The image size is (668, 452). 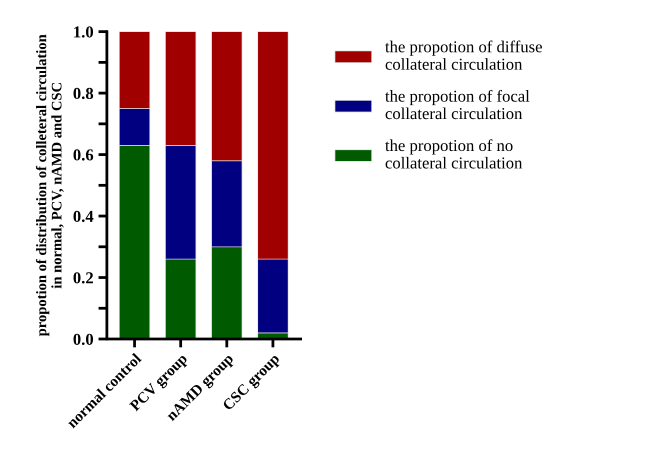 I want to click on y-axis-title: propotion of distribution of colleteral circulation in normal, PCV, nAMD and CSC, so click(x=50, y=185).